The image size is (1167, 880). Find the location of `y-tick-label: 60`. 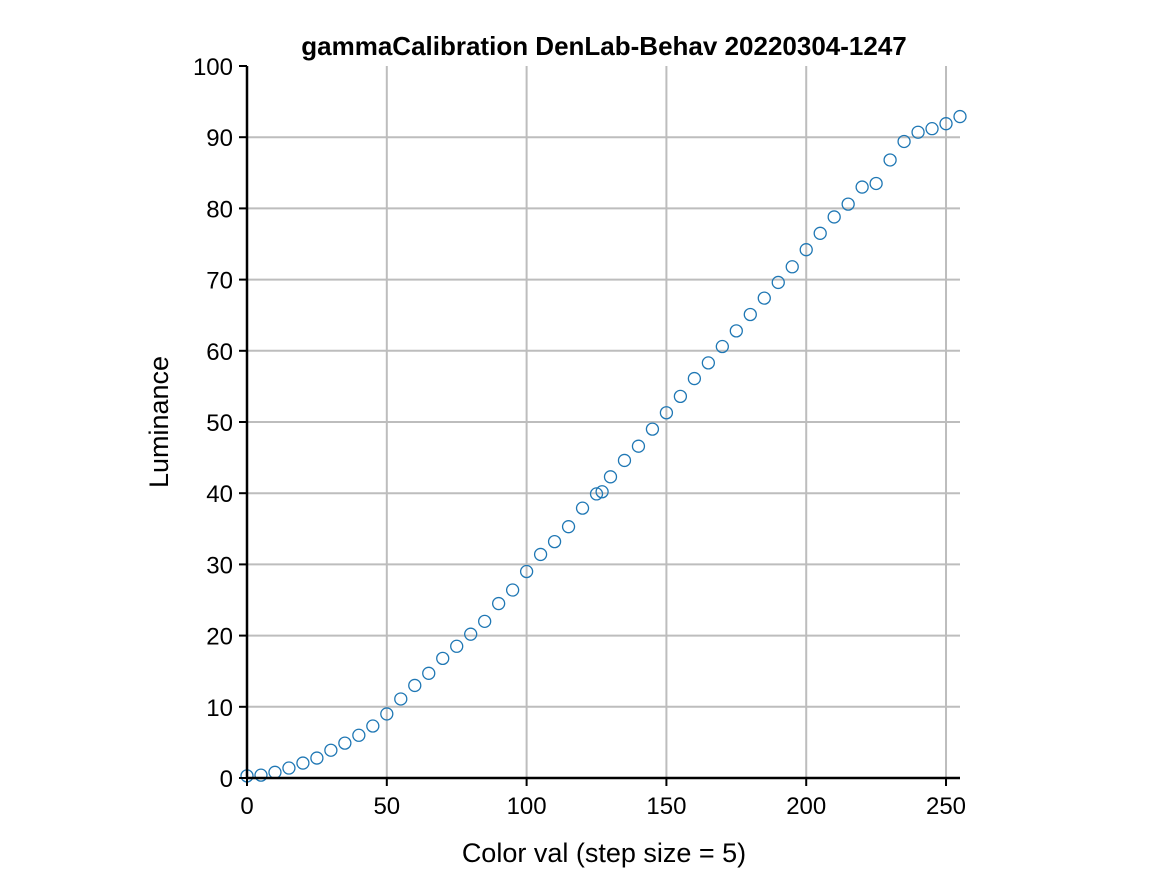

y-tick-label: 60 is located at coordinates (219, 352).